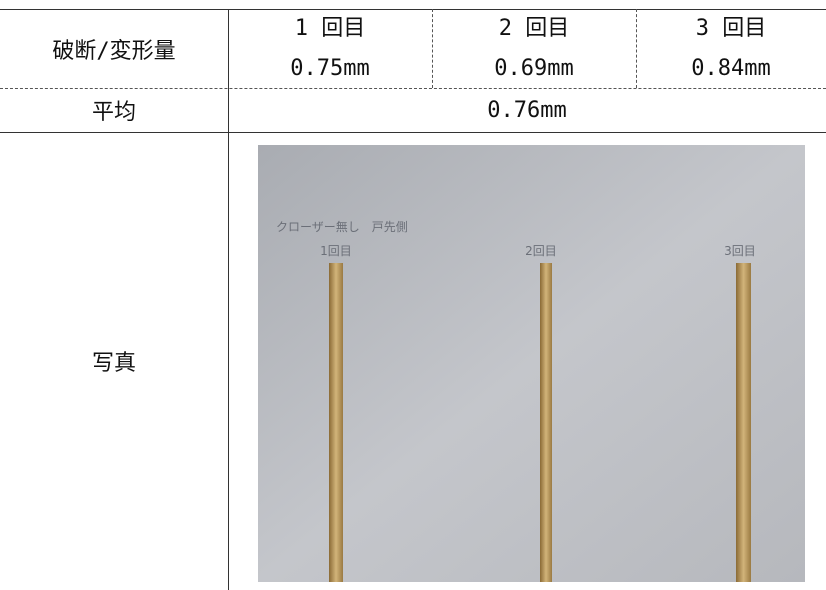  Describe the element at coordinates (330, 28) in the screenshot. I see `trial-label: 1 回目` at that location.